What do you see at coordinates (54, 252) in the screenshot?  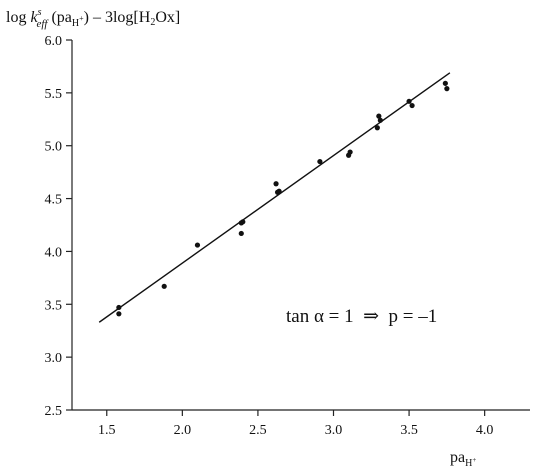 I see `y-tick-label: 4.0` at bounding box center [54, 252].